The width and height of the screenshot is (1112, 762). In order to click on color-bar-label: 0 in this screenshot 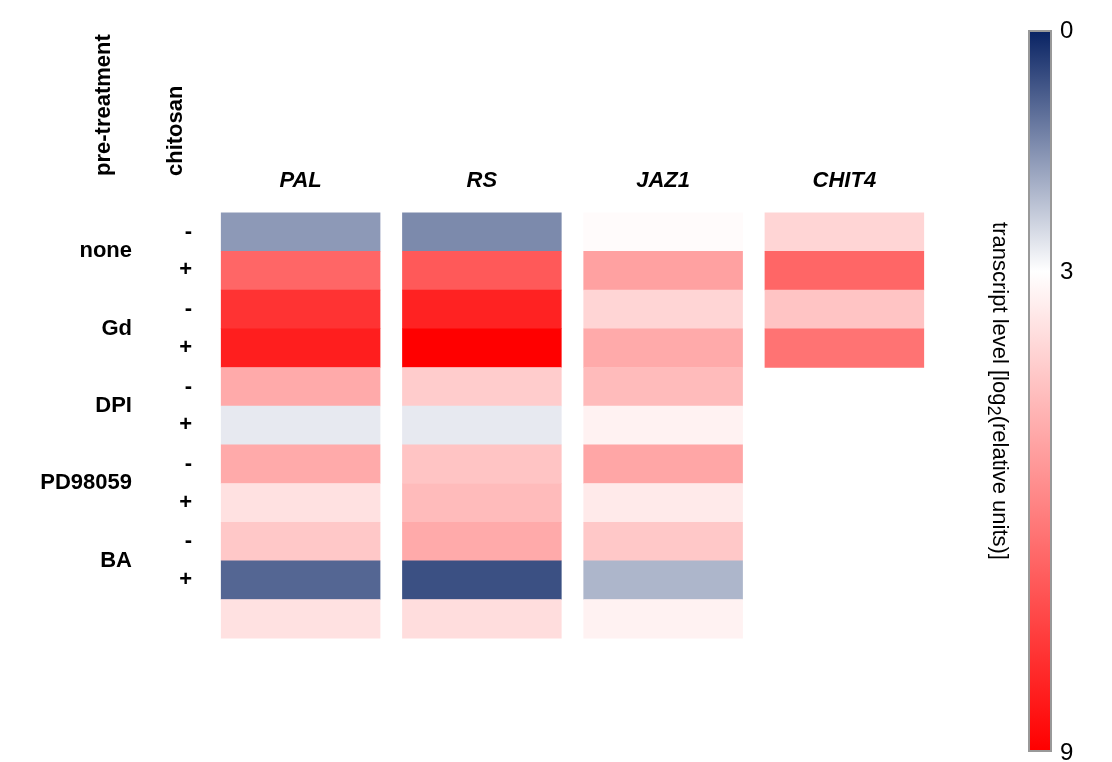, I will do `click(1067, 30)`.